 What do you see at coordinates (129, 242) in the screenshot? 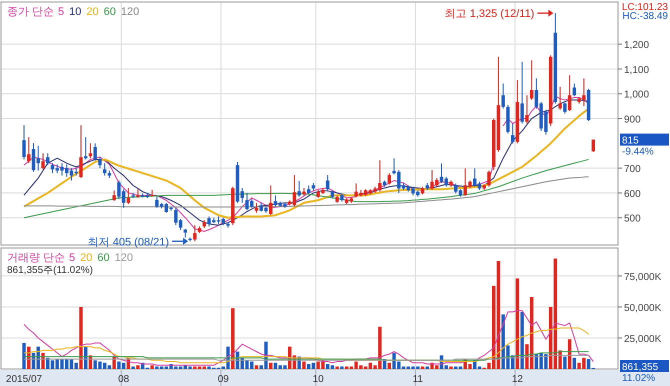
I see `annotation: 최저 405 (08/21)` at bounding box center [129, 242].